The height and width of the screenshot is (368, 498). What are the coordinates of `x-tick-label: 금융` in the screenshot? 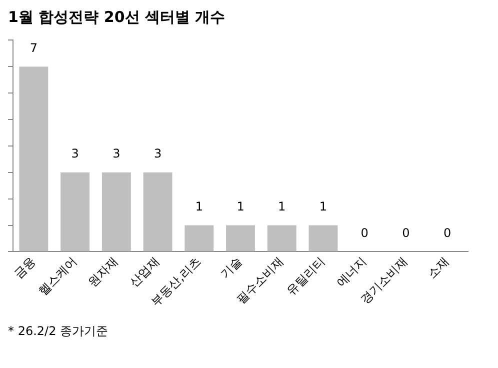 It's located at (24, 268).